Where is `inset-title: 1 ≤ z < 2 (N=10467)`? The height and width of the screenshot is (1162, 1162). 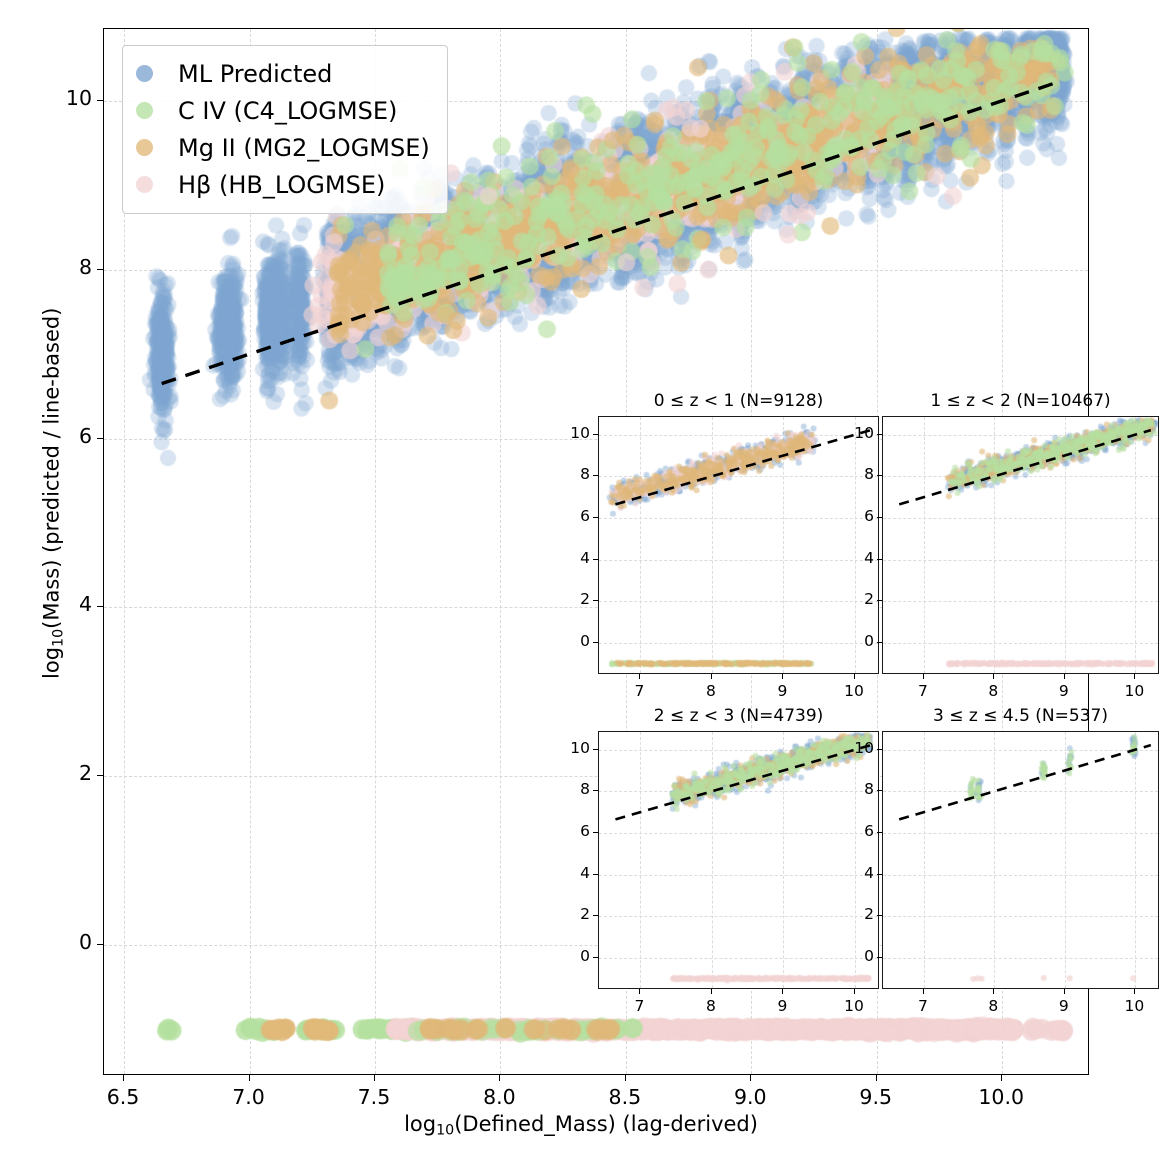
inset-title: 1 ≤ z < 2 (N=10467) is located at coordinates (1020, 401).